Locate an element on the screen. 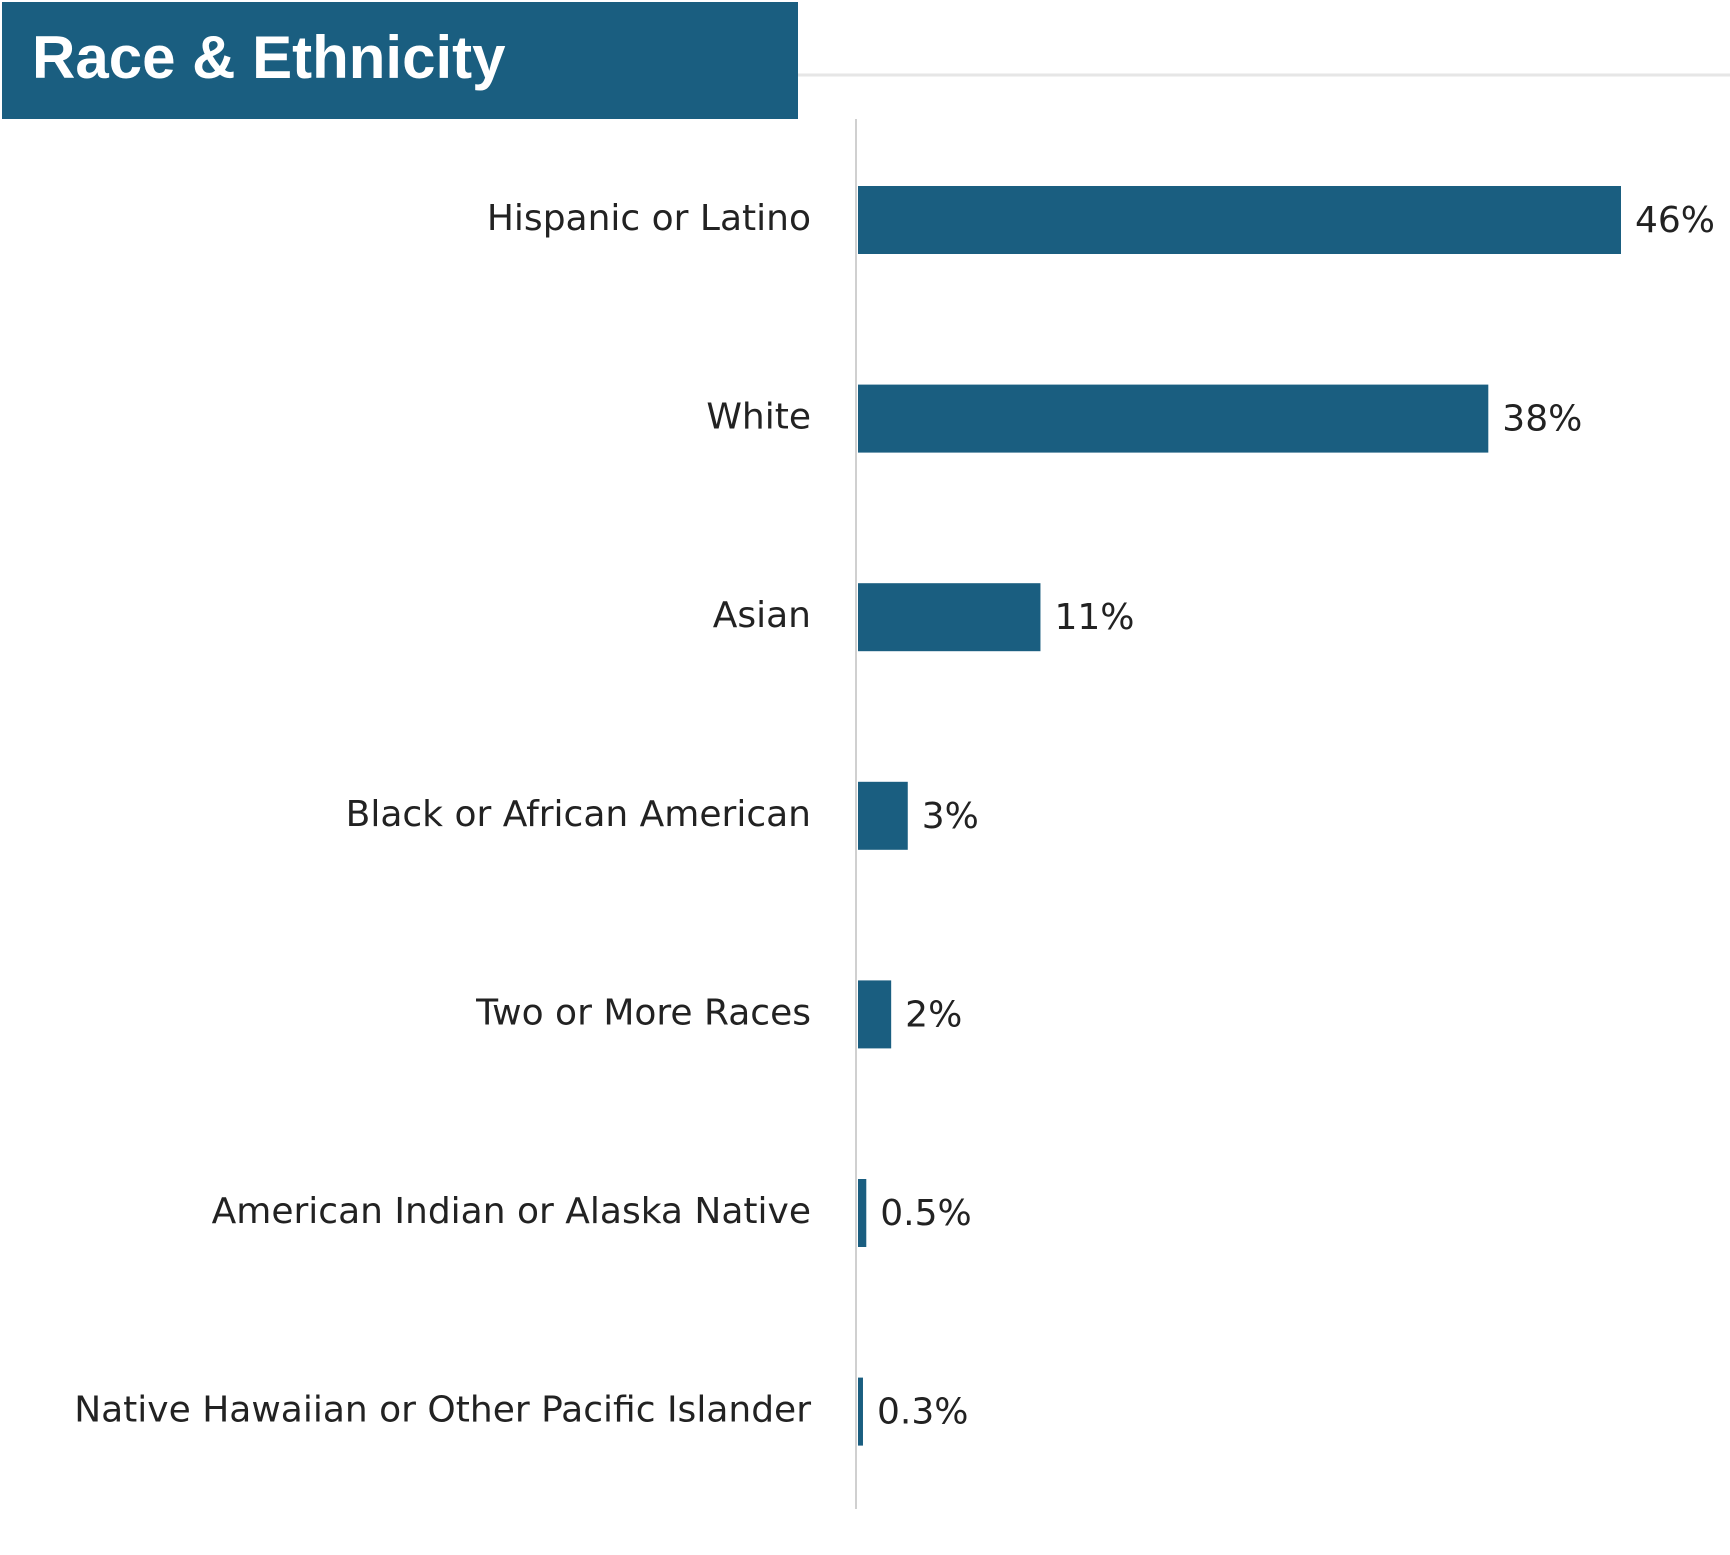  value-label: 46% is located at coordinates (1675, 220).